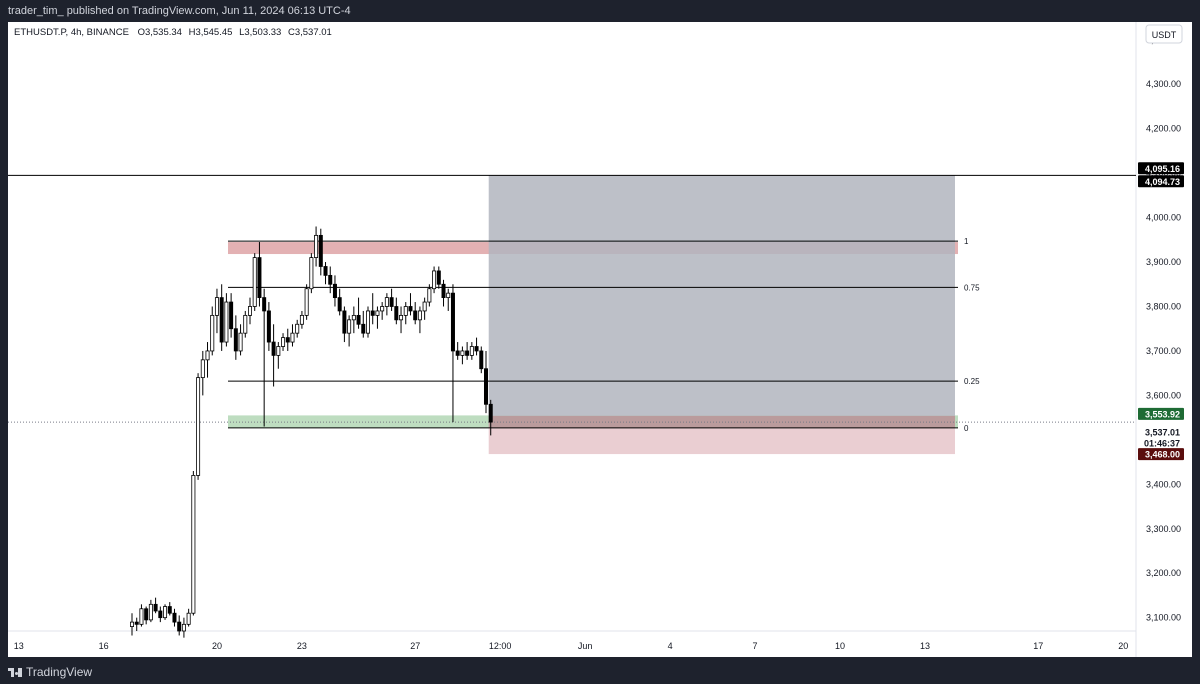  Describe the element at coordinates (59, 672) in the screenshot. I see `brand-name: TradingView` at that location.